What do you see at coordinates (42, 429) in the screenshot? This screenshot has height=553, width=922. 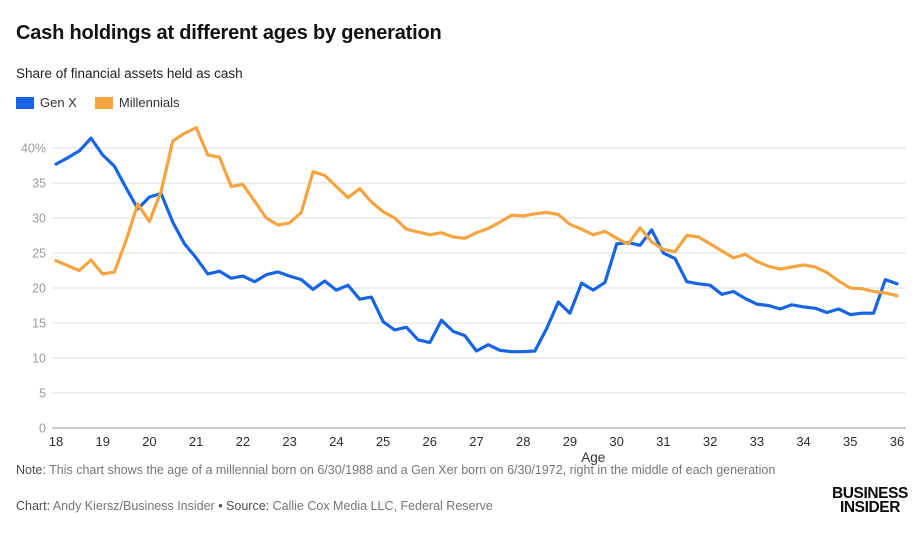 I see `y-tick-label: 0` at bounding box center [42, 429].